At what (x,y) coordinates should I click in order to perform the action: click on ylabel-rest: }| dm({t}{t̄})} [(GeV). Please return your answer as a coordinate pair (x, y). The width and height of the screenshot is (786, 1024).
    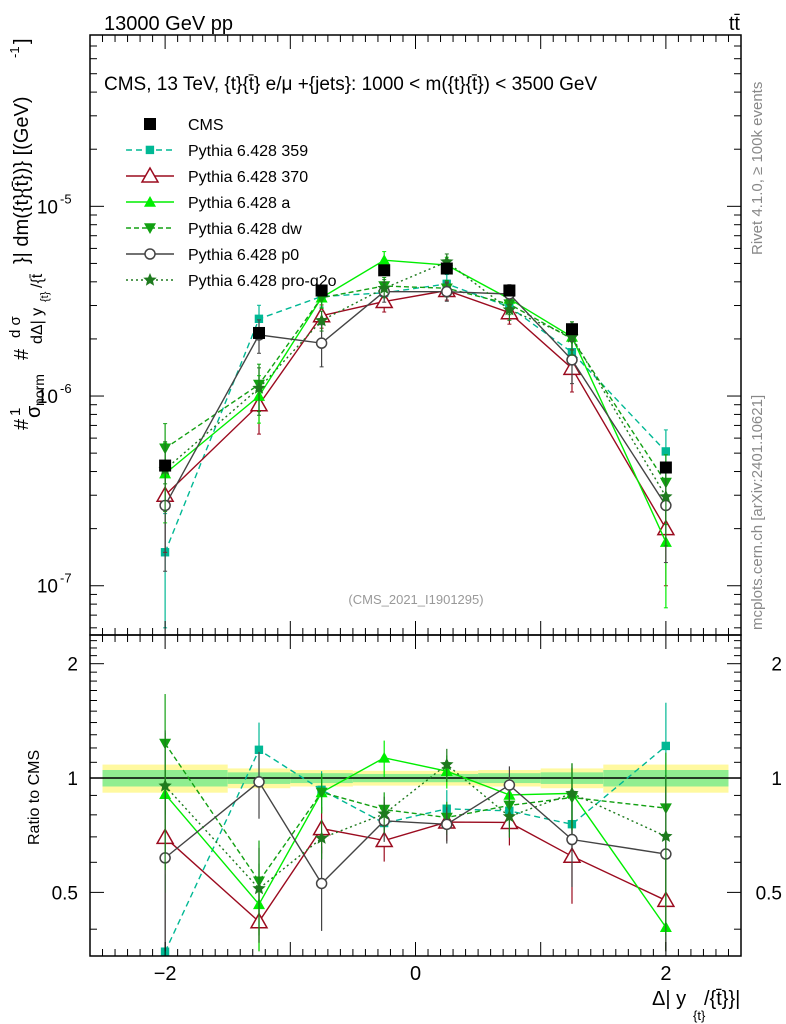
    Looking at the image, I should click on (22, 181).